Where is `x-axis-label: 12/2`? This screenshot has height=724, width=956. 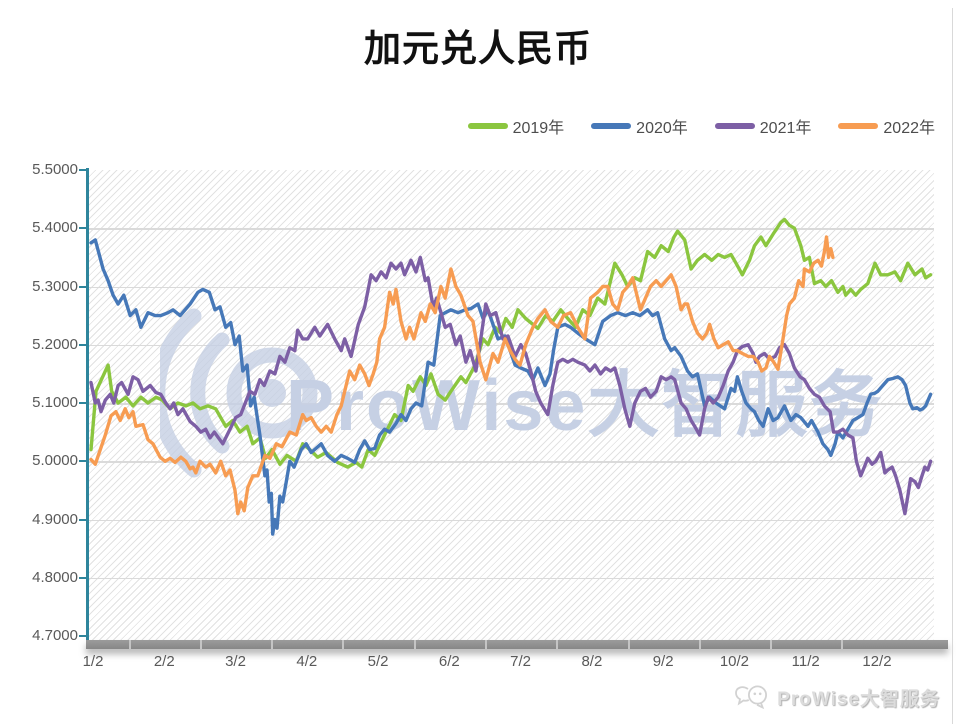
x-axis-label: 12/2 is located at coordinates (877, 661).